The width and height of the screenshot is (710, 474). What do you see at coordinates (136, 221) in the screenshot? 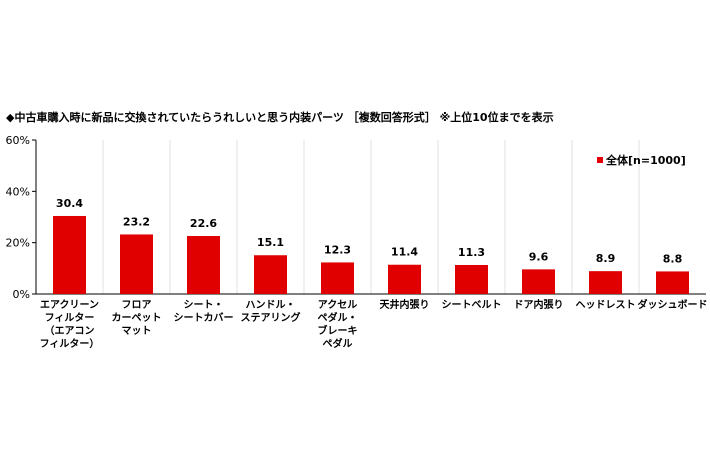
I see `value-label: 23.2` at bounding box center [136, 221].